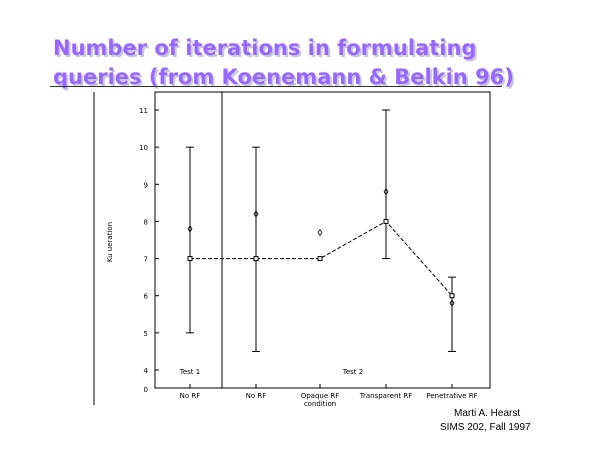 This screenshot has width=600, height=450. I want to click on x-tick-label: Opaque RF, so click(320, 396).